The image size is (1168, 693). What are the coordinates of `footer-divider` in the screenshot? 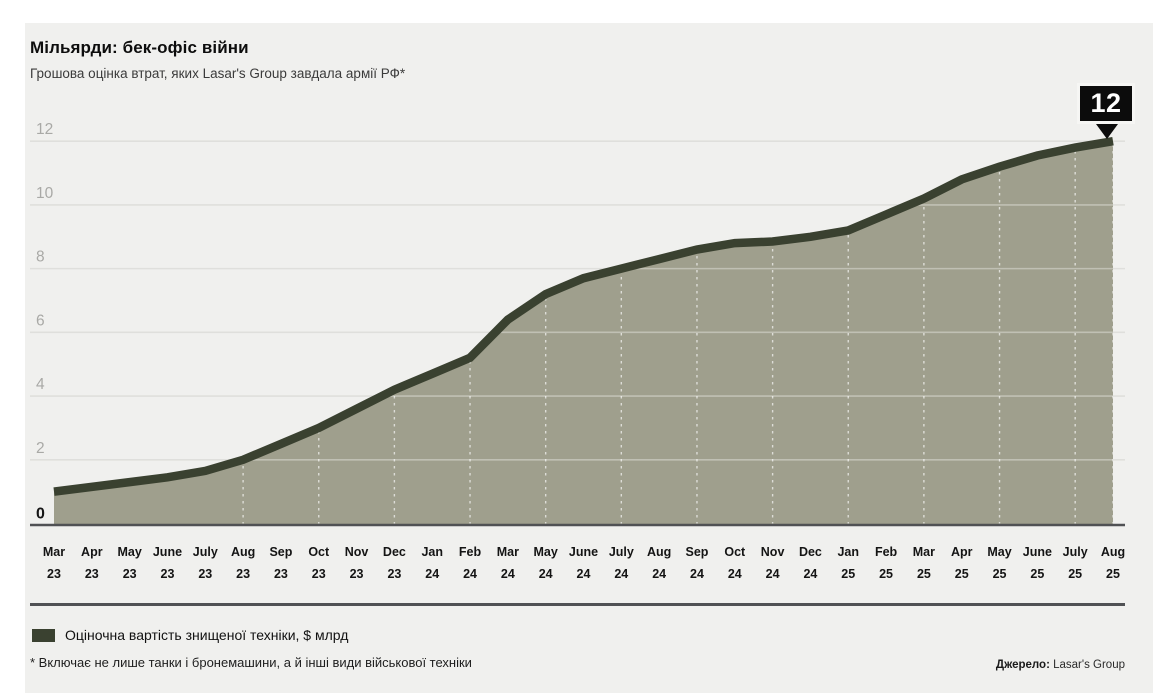 It's located at (577, 604).